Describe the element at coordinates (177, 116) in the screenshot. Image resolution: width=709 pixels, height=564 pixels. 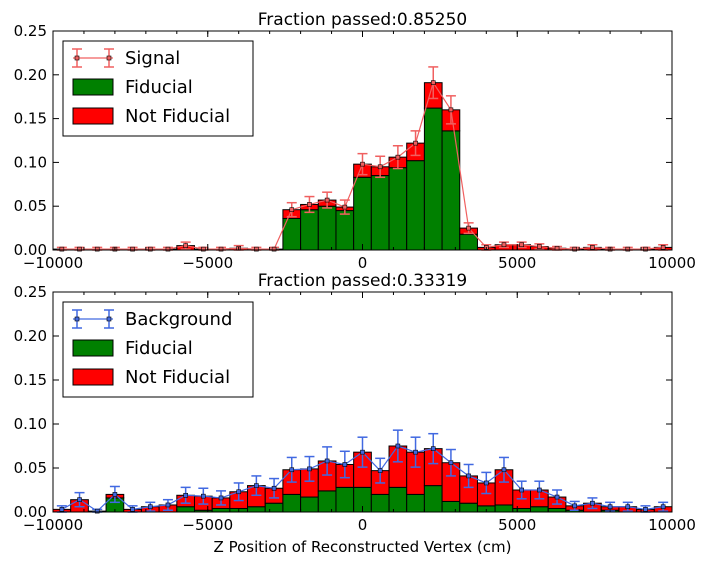
I see `legend-label: Not Fiducial` at that location.